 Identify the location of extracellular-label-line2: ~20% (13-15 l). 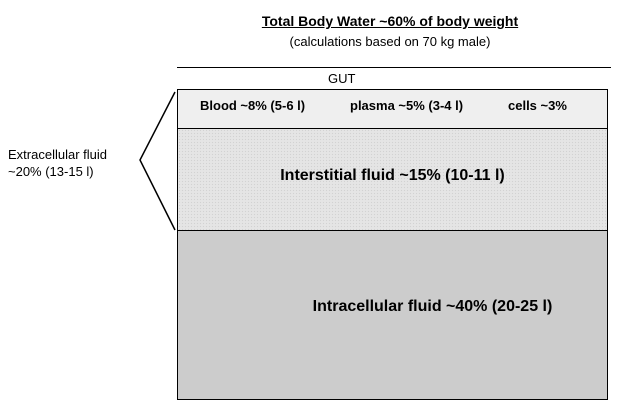
(51, 171).